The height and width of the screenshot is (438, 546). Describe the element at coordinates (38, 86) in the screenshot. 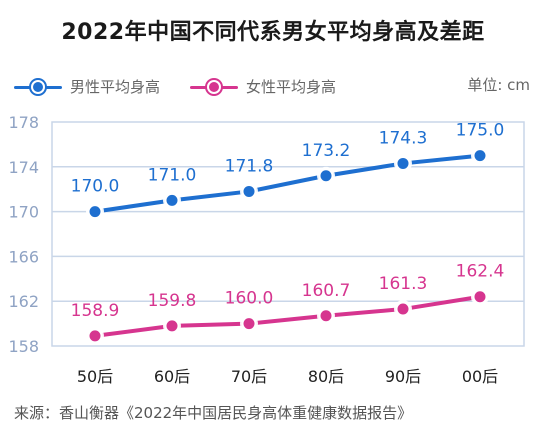

I see `legend-swatch-male` at that location.